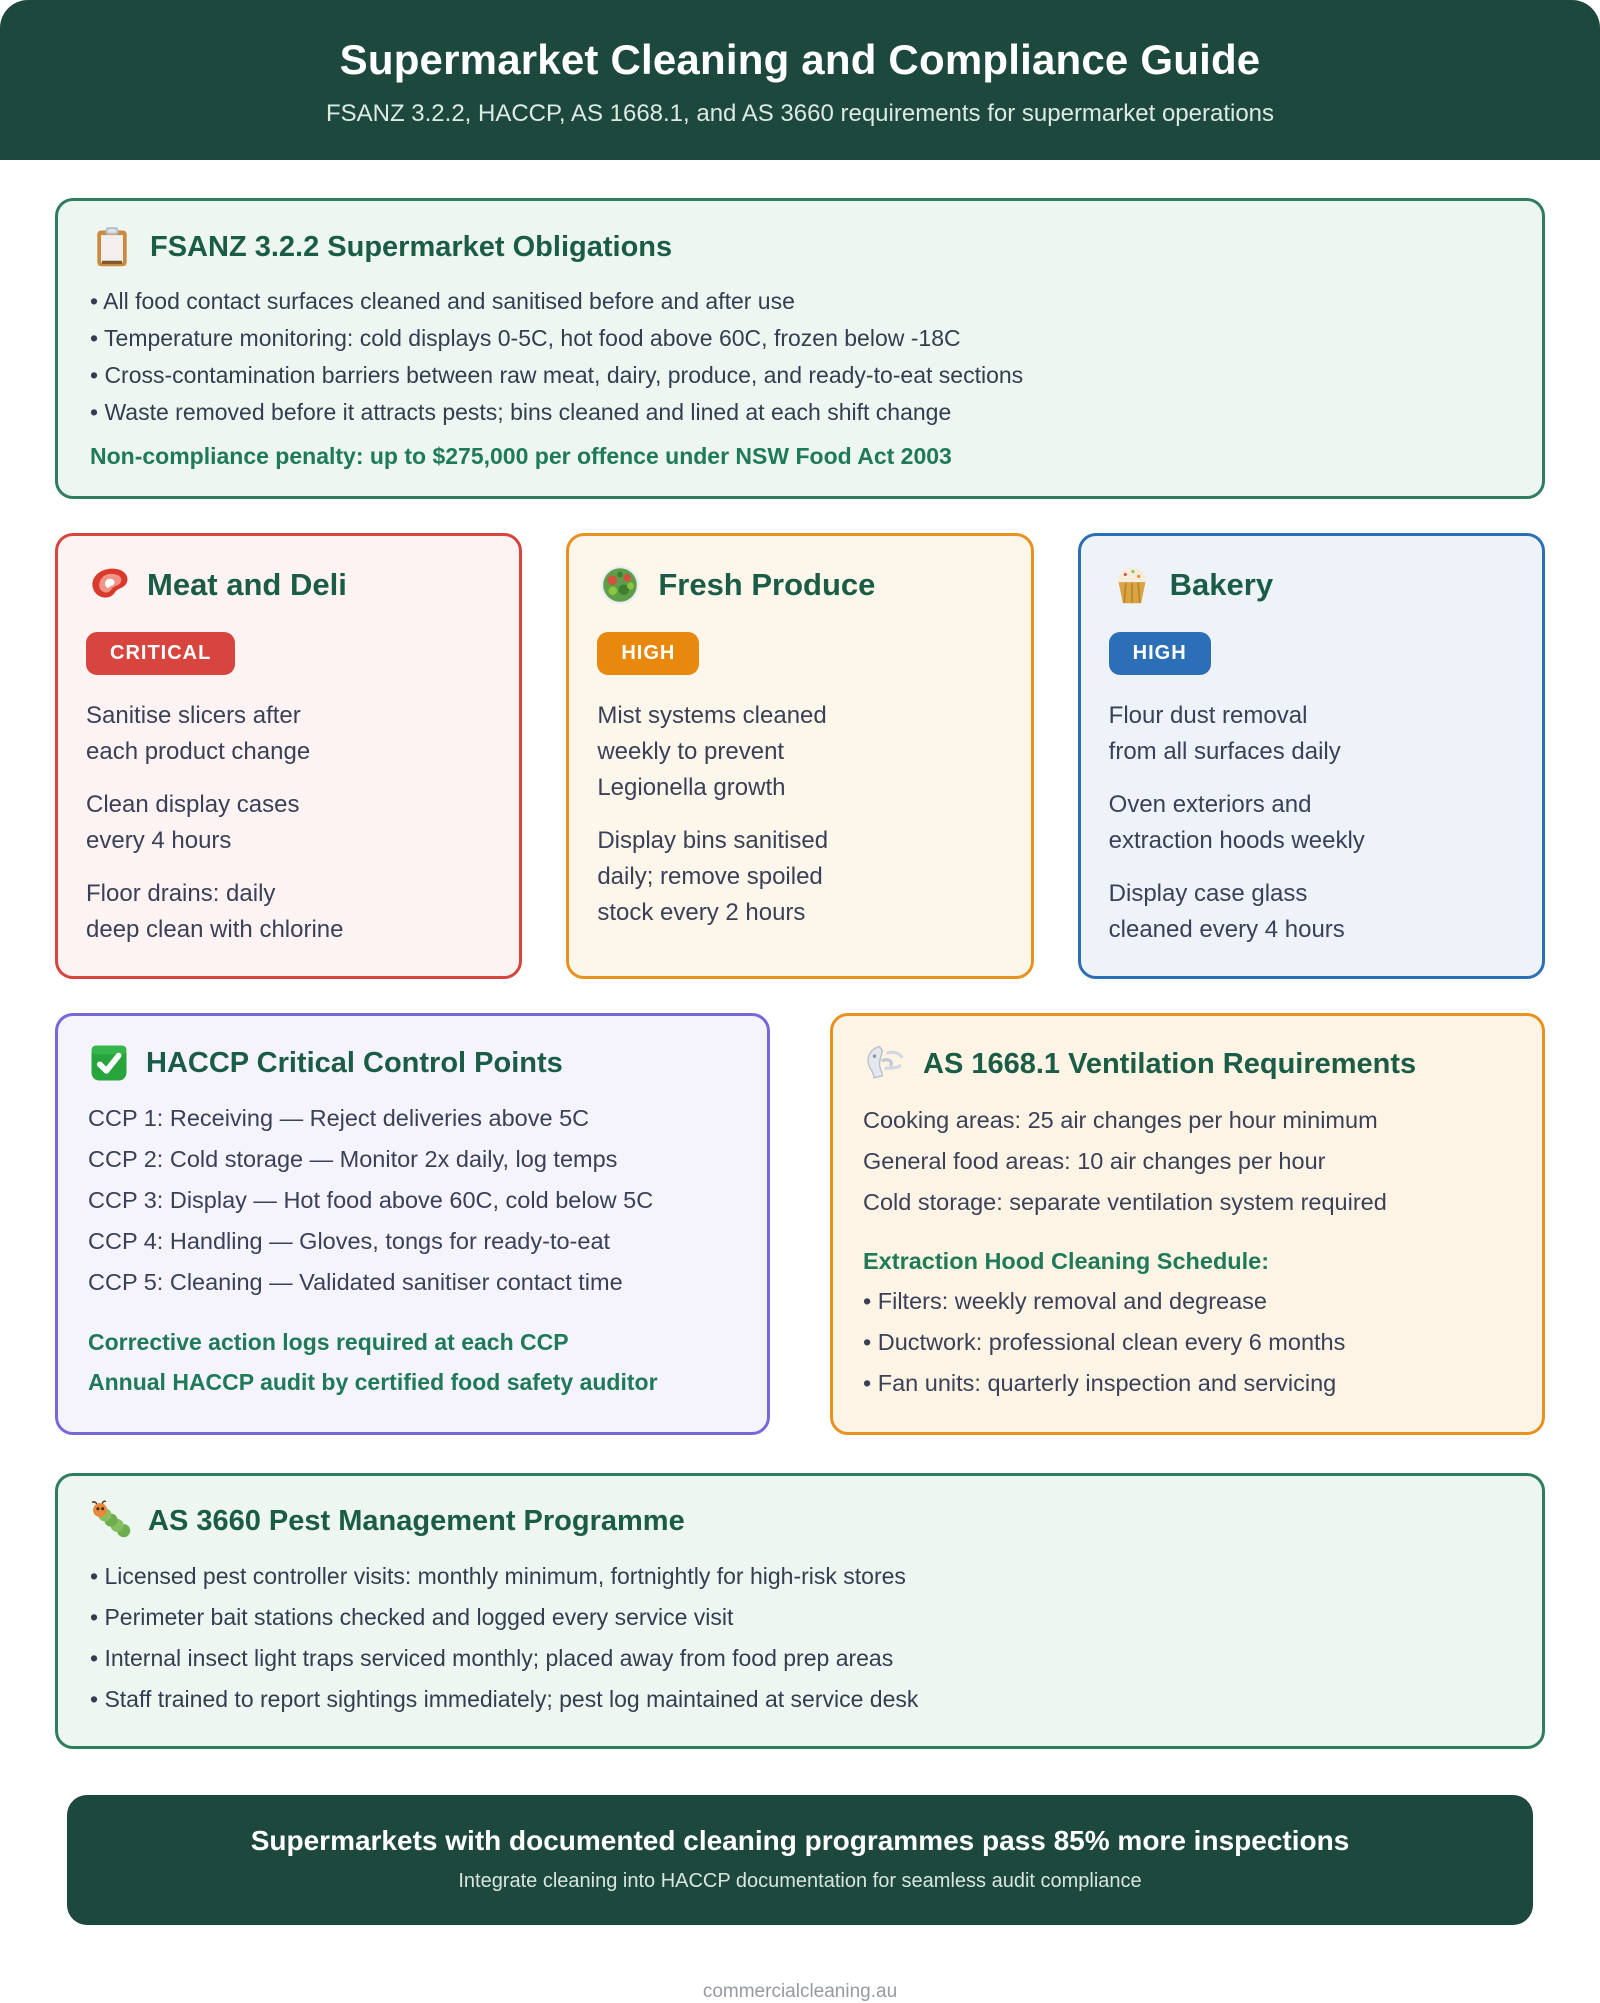 This screenshot has height=2003, width=1600. I want to click on wind-face-icon, so click(885, 1064).